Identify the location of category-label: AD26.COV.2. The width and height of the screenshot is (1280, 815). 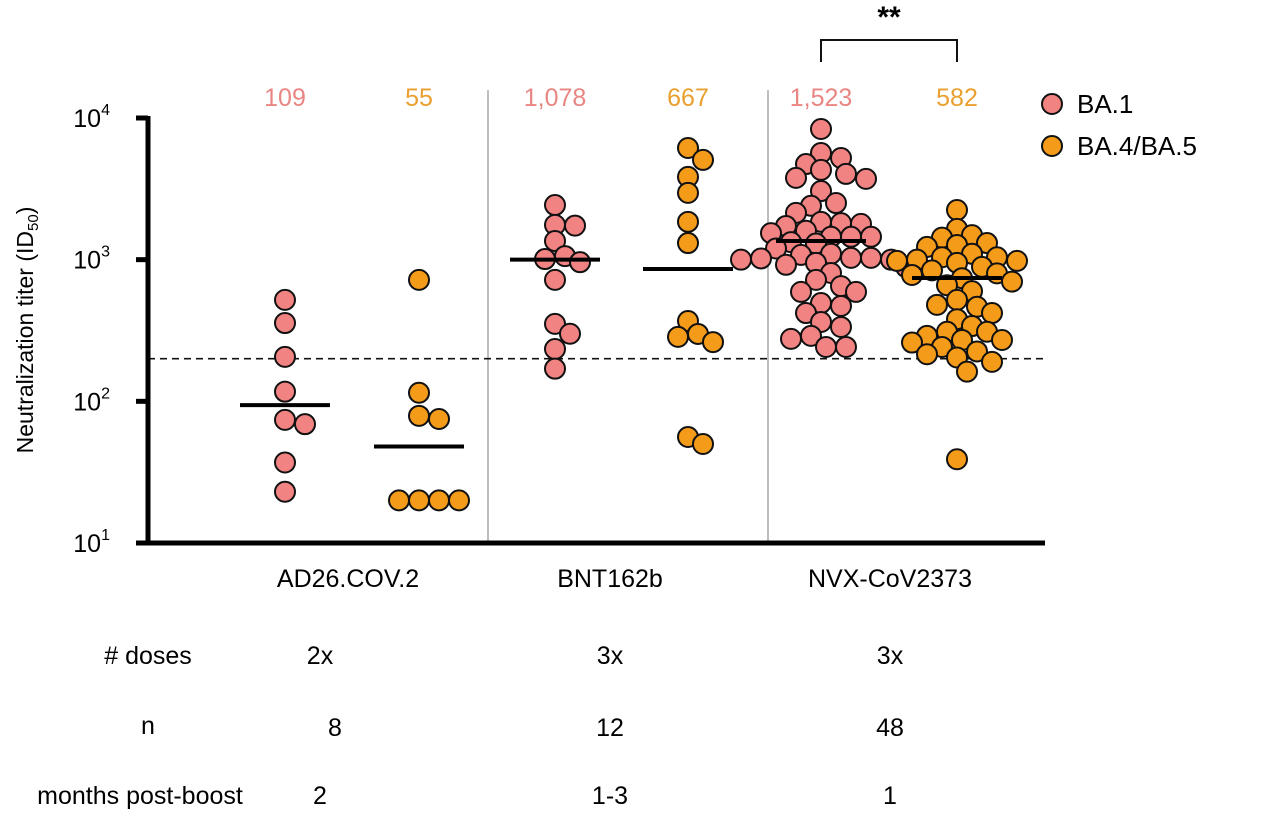
(348, 579).